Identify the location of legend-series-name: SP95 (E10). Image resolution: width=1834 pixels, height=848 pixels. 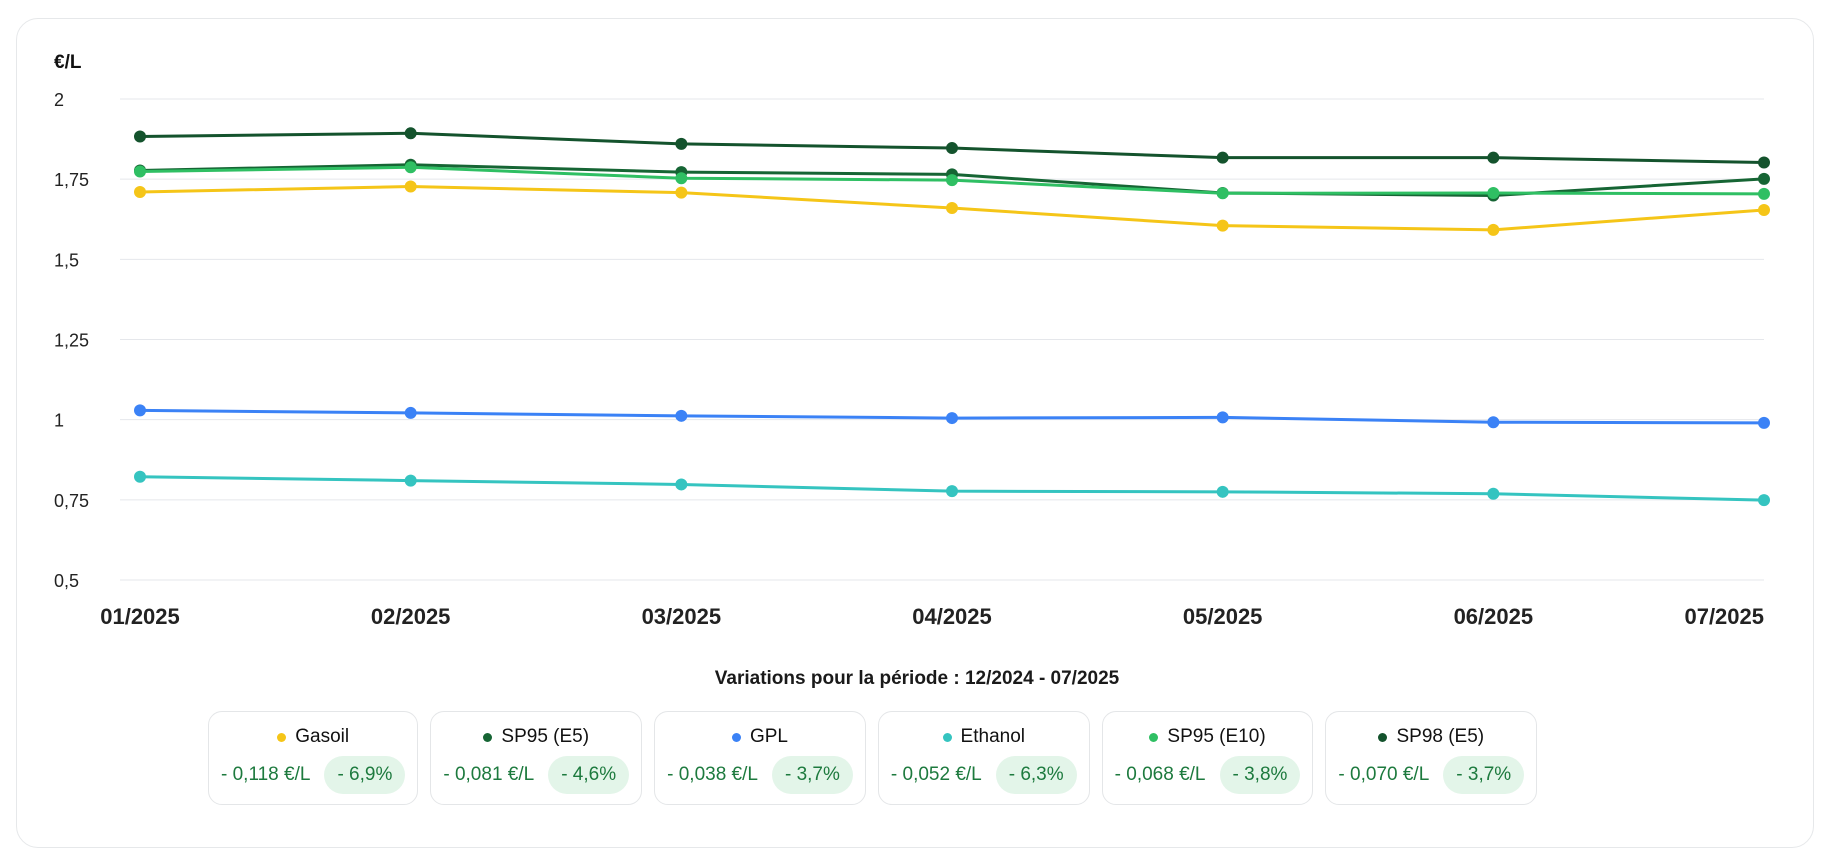
(1216, 736).